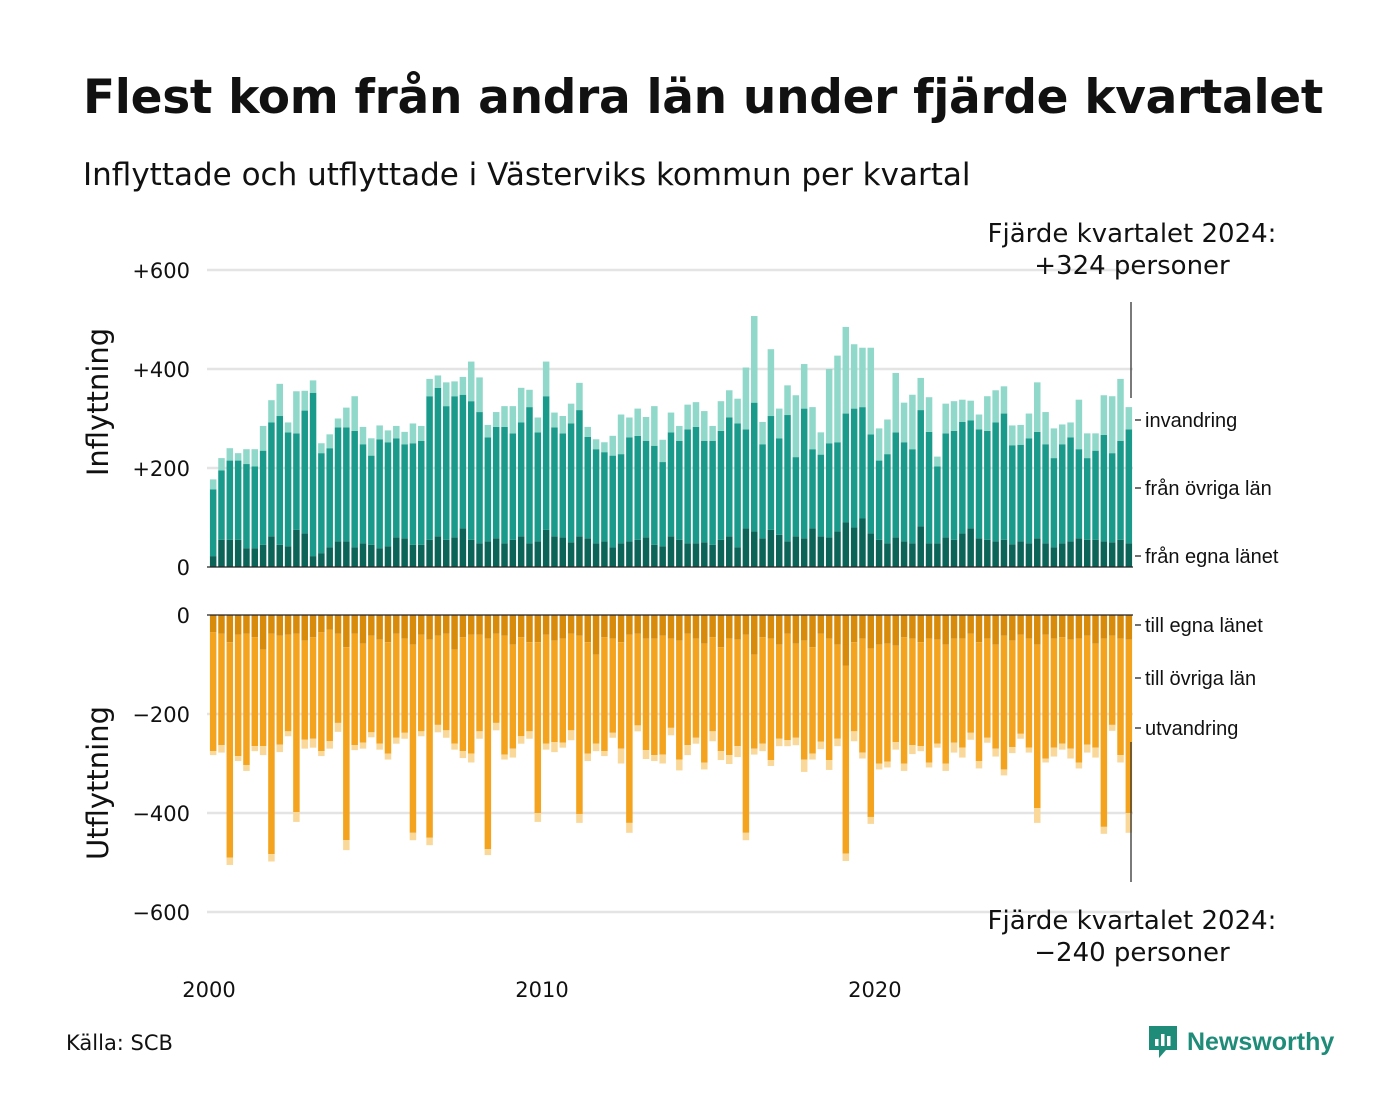 The image size is (1400, 1120). I want to click on y-tick-label: 0, so click(183, 616).